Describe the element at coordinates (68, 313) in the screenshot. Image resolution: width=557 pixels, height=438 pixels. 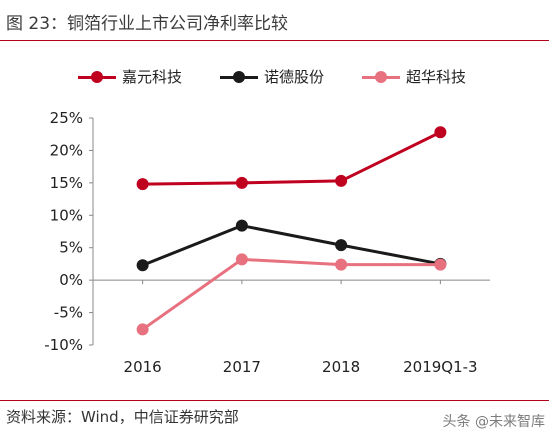
I see `y-tick-label: -5%` at that location.